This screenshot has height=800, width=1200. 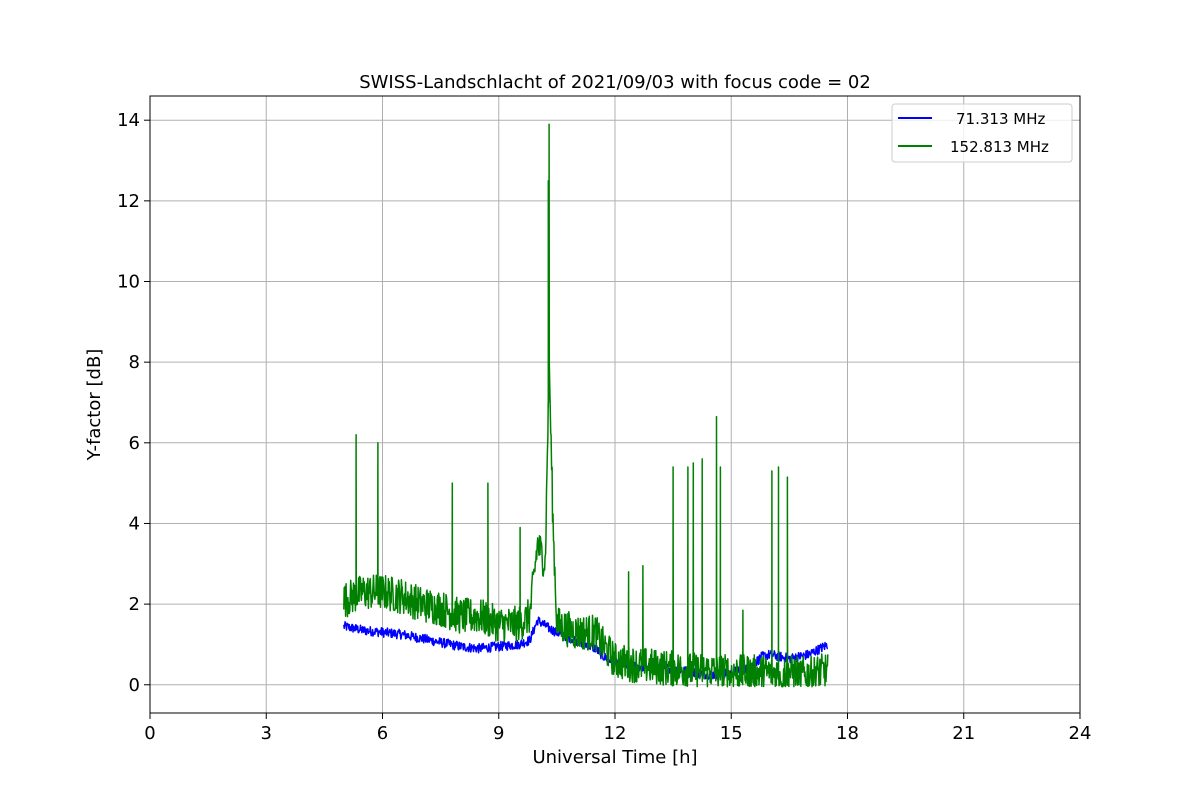 What do you see at coordinates (731, 733) in the screenshot?
I see `x-tick-label: 15` at bounding box center [731, 733].